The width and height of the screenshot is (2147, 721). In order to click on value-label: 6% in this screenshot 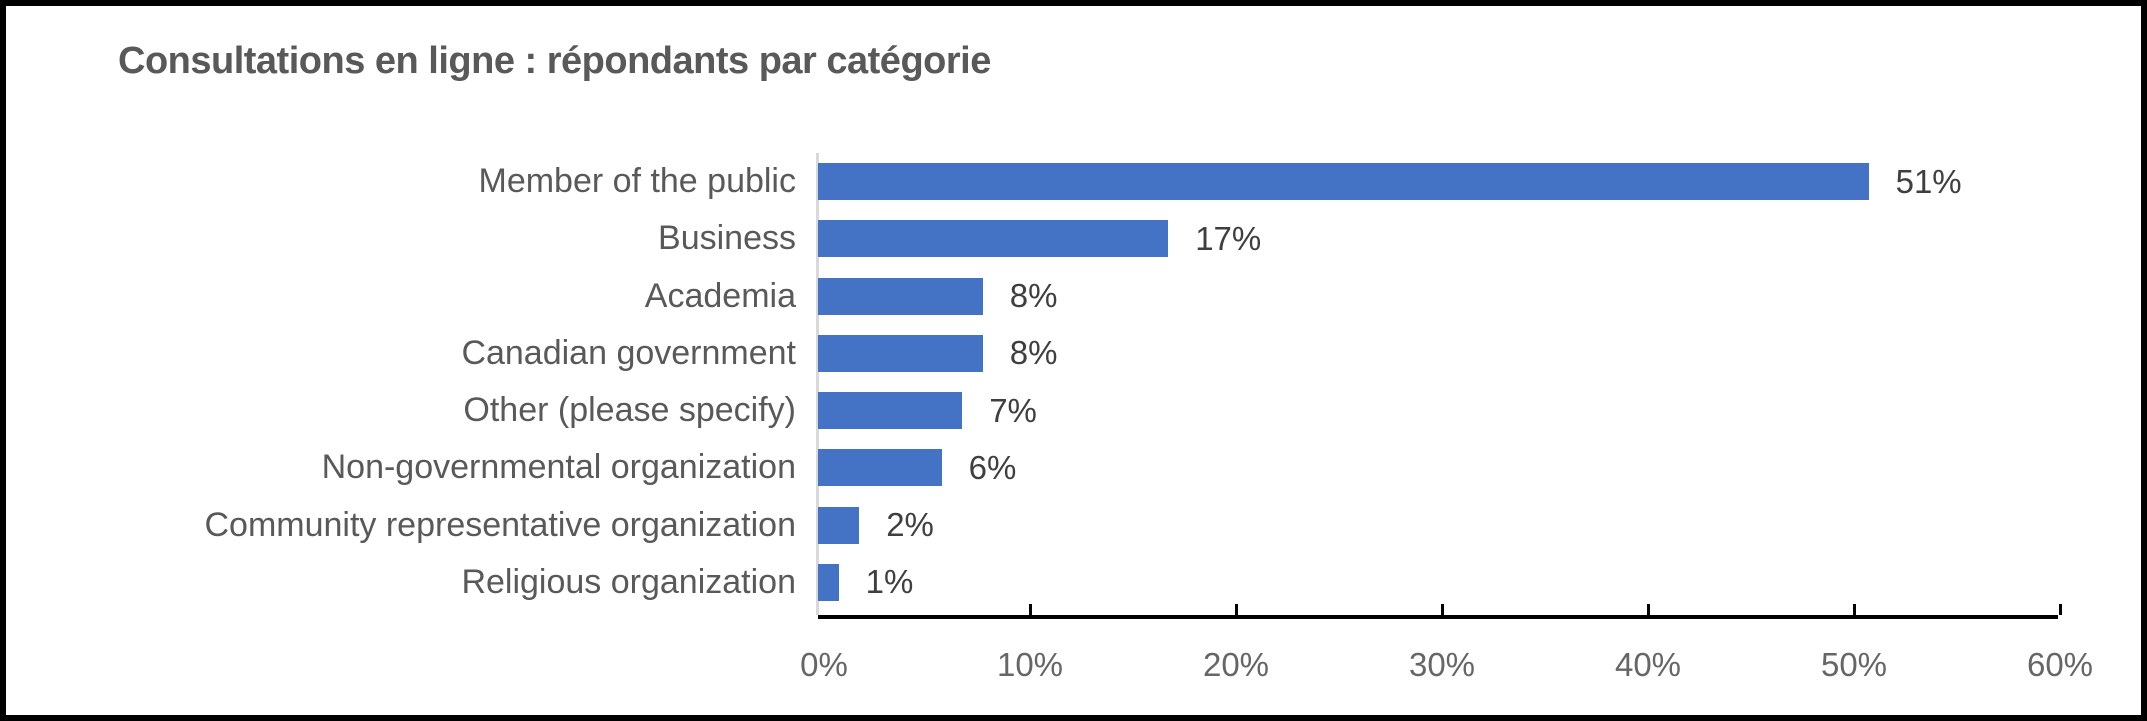, I will do `click(992, 467)`.